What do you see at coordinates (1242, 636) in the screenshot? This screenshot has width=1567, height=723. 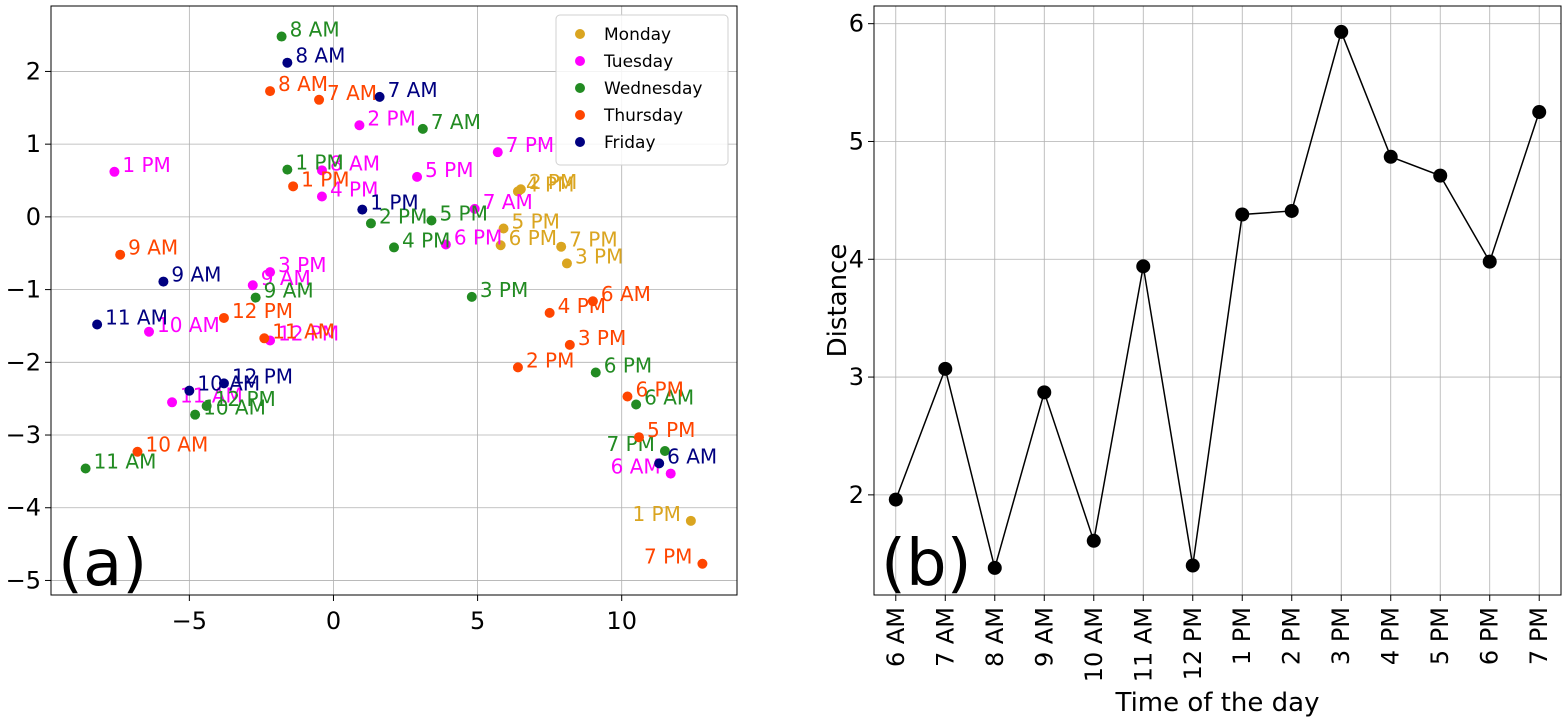 I see `x-tick-label: 1 PM` at bounding box center [1242, 636].